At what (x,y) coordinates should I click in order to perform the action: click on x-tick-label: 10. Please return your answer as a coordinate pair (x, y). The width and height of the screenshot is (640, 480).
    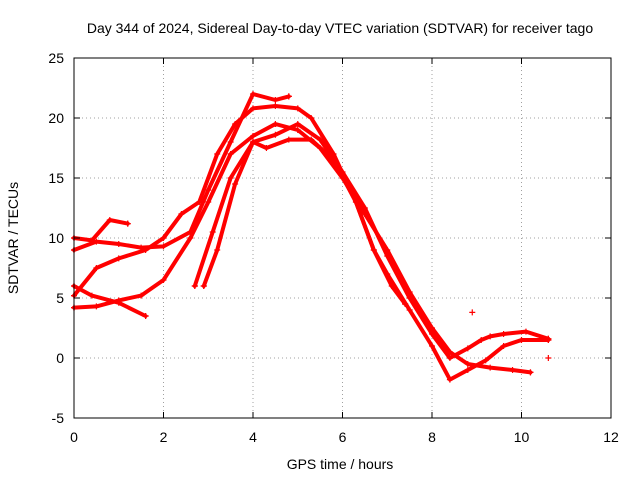
    Looking at the image, I should click on (522, 437).